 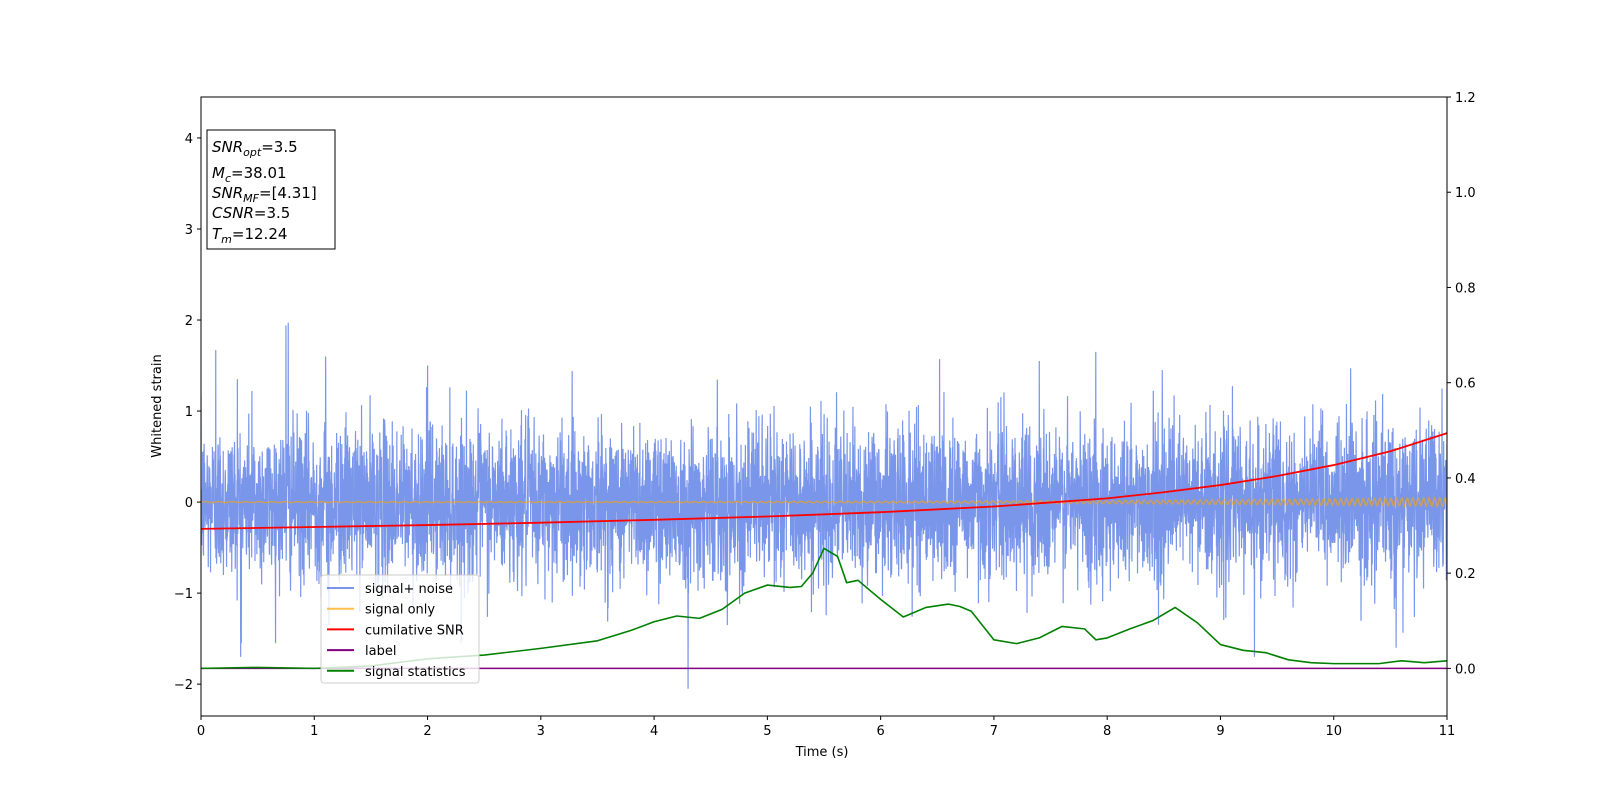 I want to click on series-signal-only, so click(x=824, y=502).